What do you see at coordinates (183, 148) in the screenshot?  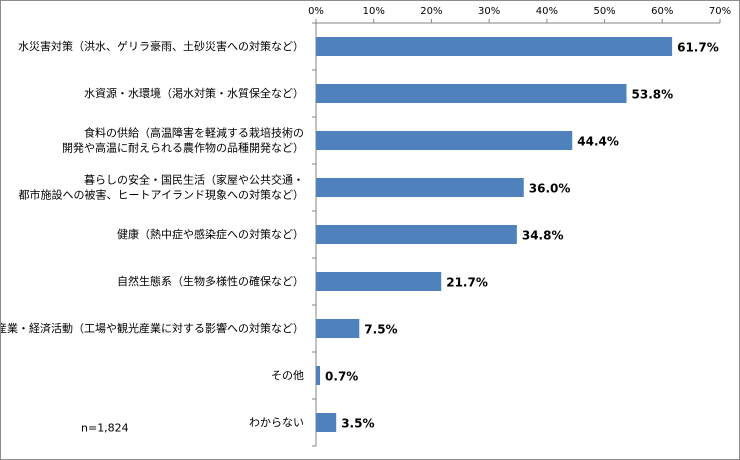 I see `category-label: 開発や高温に耐えられる農作物の品種開発など）` at bounding box center [183, 148].